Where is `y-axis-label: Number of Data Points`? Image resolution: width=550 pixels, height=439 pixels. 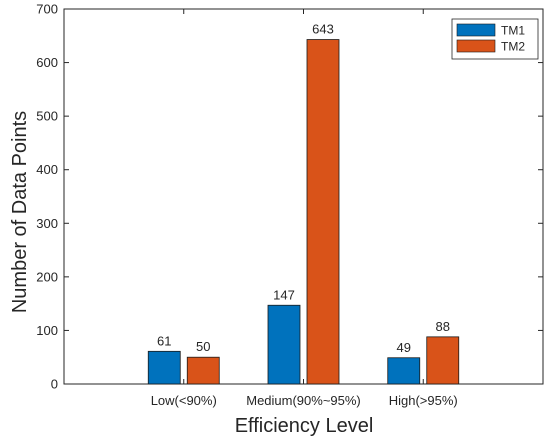 y-axis-label: Number of Data Points is located at coordinates (20, 212).